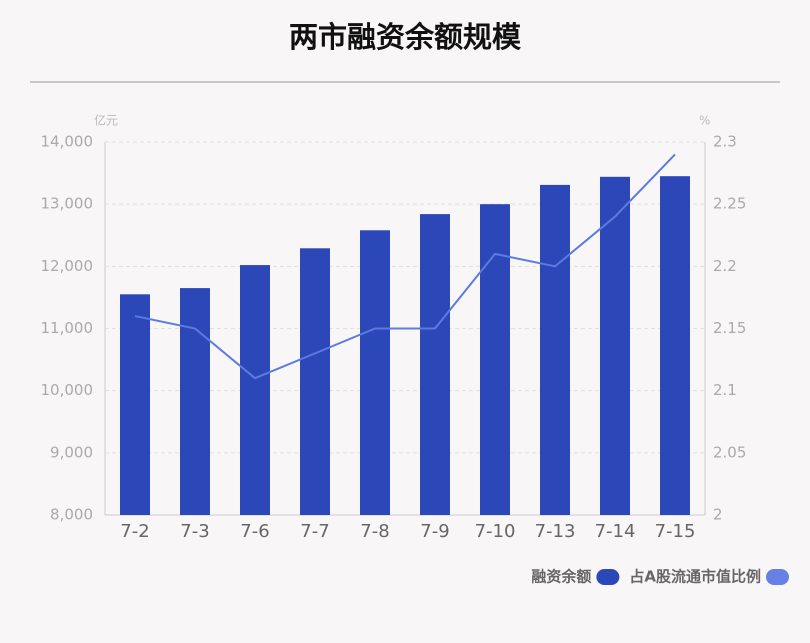 This screenshot has height=643, width=810. What do you see at coordinates (725, 390) in the screenshot?
I see `y2-tick-label: 2.1` at bounding box center [725, 390].